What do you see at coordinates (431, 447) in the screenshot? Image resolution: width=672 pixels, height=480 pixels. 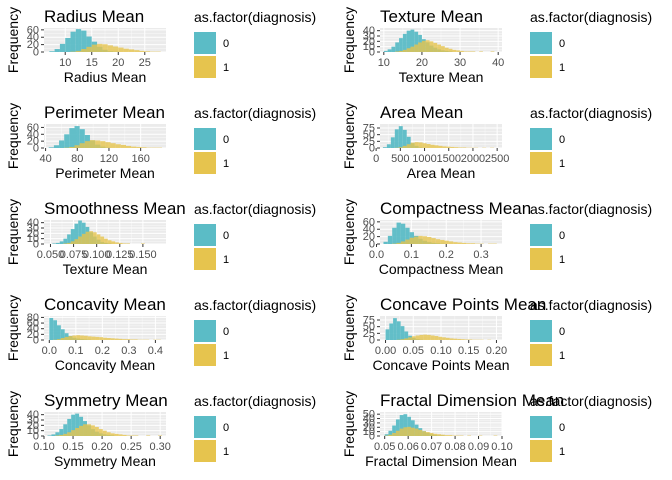 I see `x-tick-label: 0.07` at bounding box center [431, 447].